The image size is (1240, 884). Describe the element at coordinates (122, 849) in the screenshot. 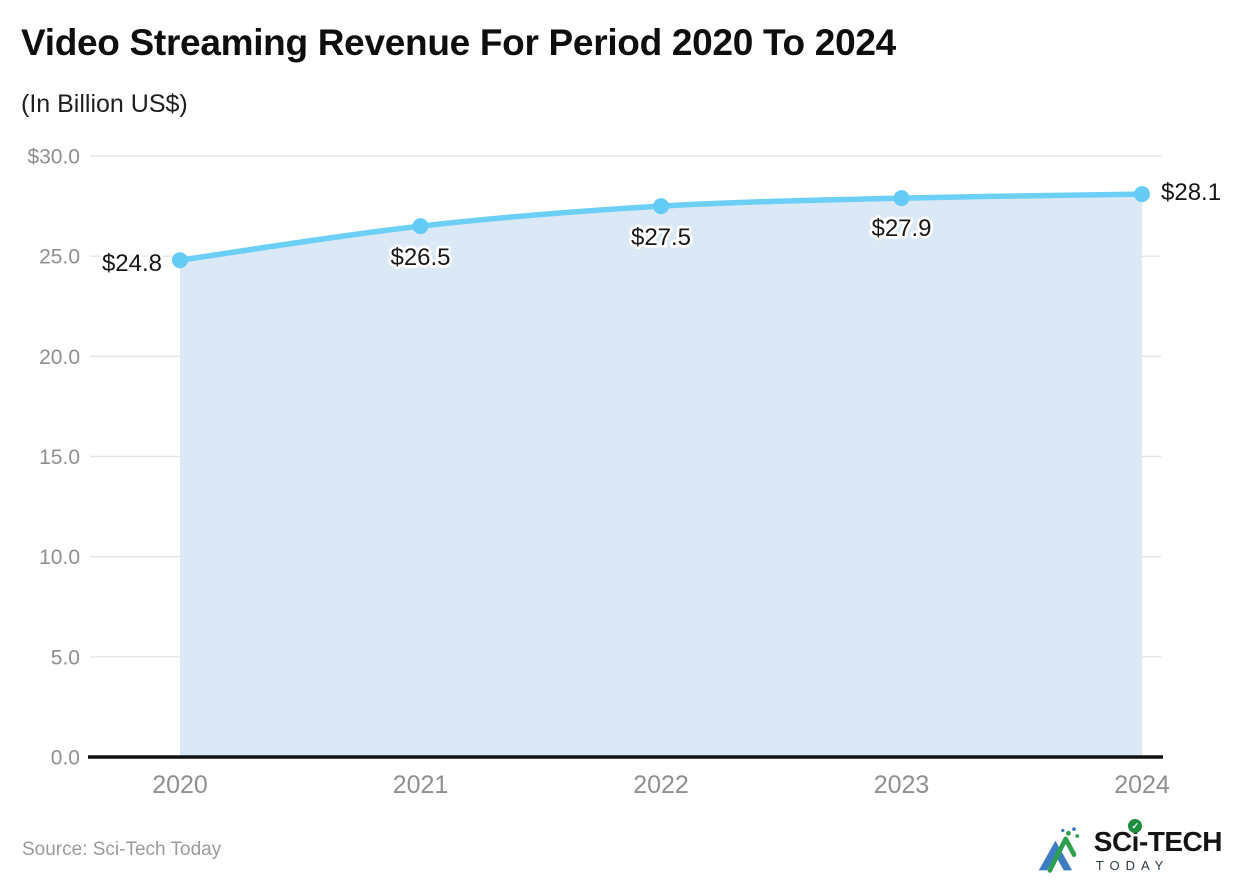

I see `source-attribution: Source: Sci-Tech Today` at that location.